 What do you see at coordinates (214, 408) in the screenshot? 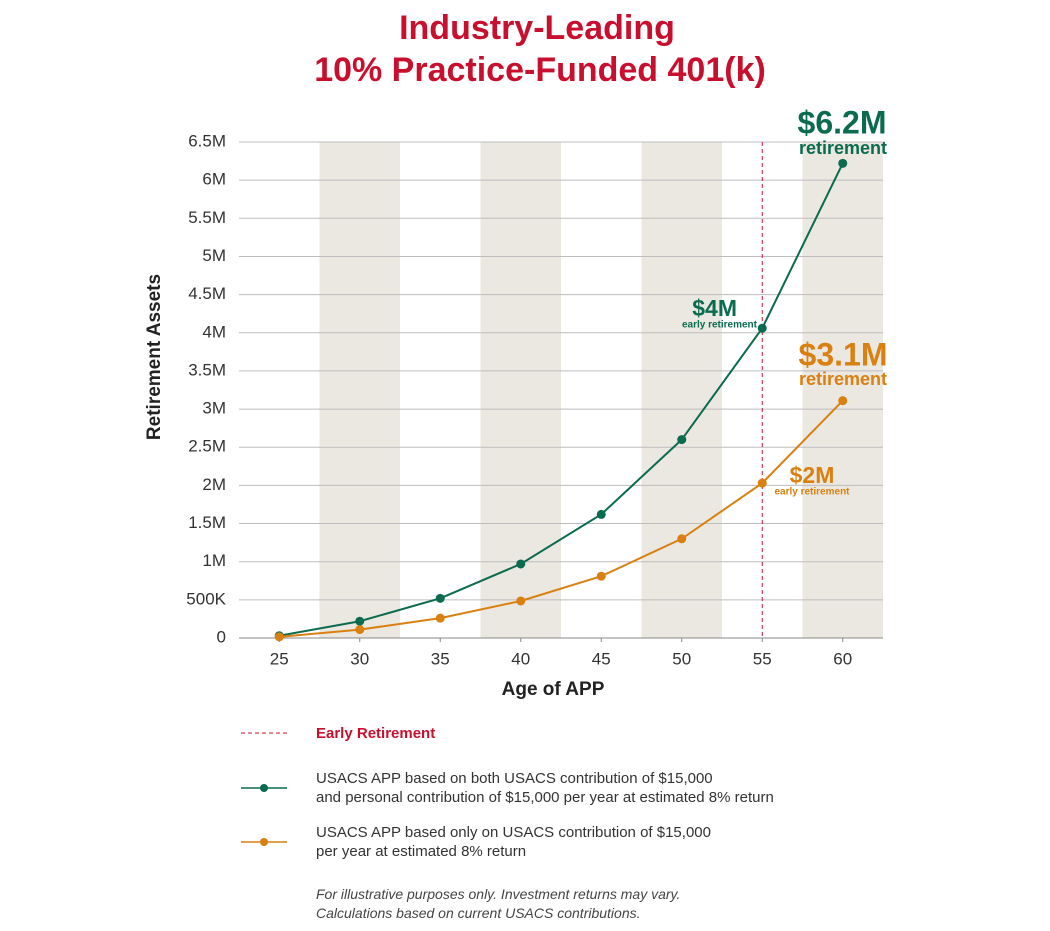
I see `y-tick-label: 3M` at bounding box center [214, 408].